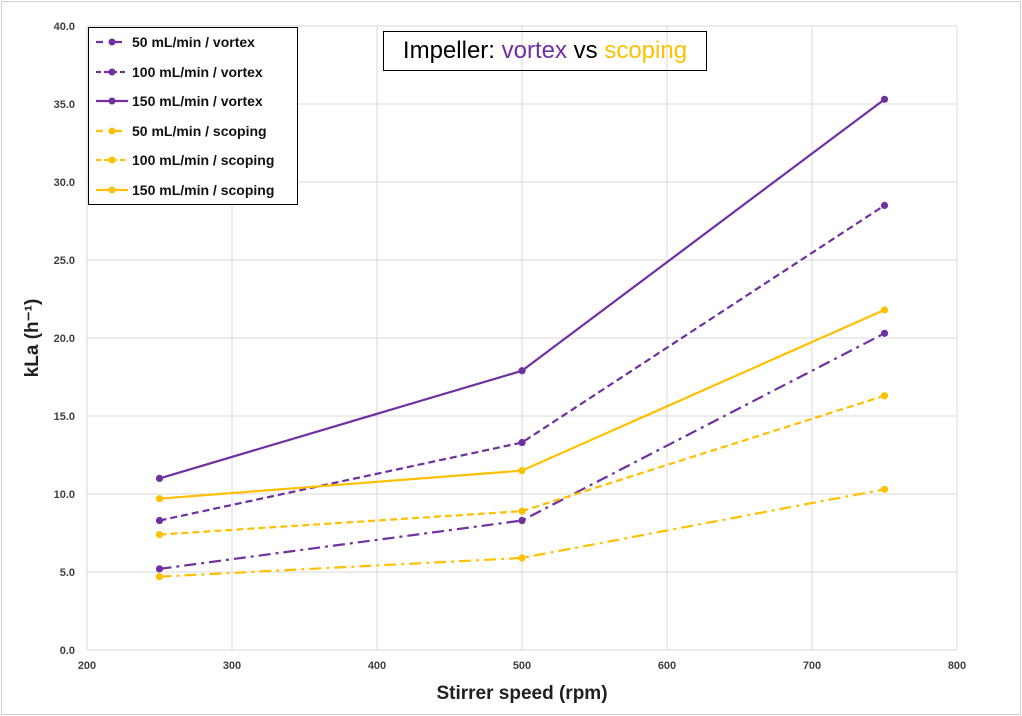  Describe the element at coordinates (87, 666) in the screenshot. I see `x-tick-label: 200` at that location.